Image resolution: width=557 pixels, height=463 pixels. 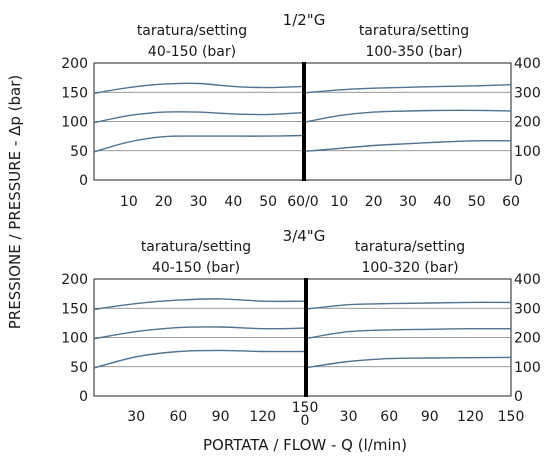 I want to click on left-x-tick-label: 50, so click(x=268, y=202).